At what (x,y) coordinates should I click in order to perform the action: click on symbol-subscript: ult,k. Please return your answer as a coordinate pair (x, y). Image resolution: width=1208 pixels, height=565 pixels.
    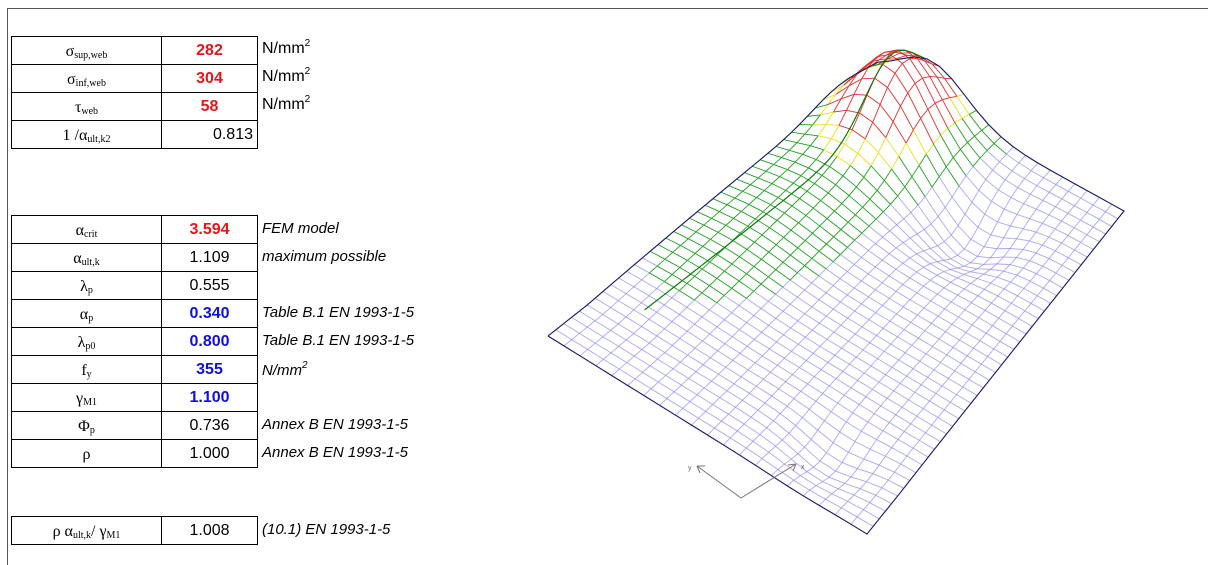
    Looking at the image, I should click on (96, 139).